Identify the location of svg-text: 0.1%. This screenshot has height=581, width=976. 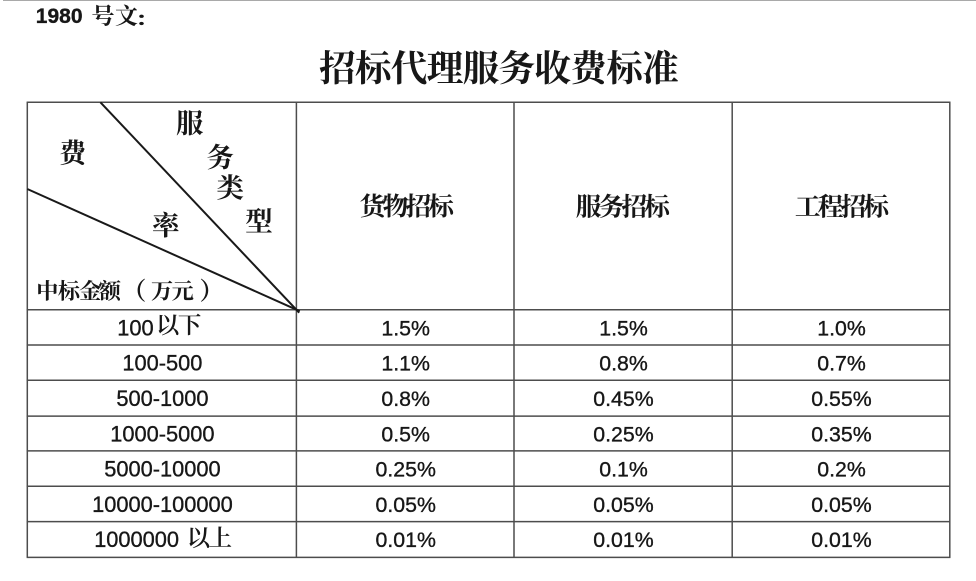
(623, 470).